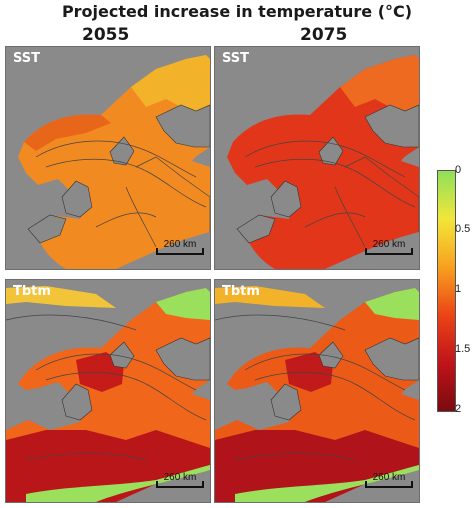  I want to click on year-2075-header: 2075, so click(324, 35).